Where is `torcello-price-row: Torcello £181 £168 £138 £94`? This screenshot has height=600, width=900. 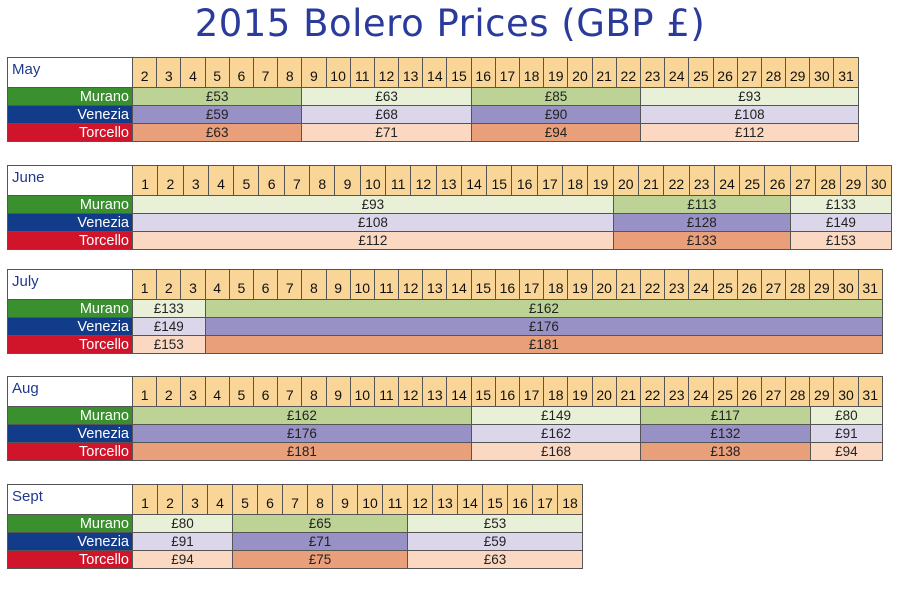 torcello-price-row: Torcello £181 £168 £138 £94 is located at coordinates (446, 452).